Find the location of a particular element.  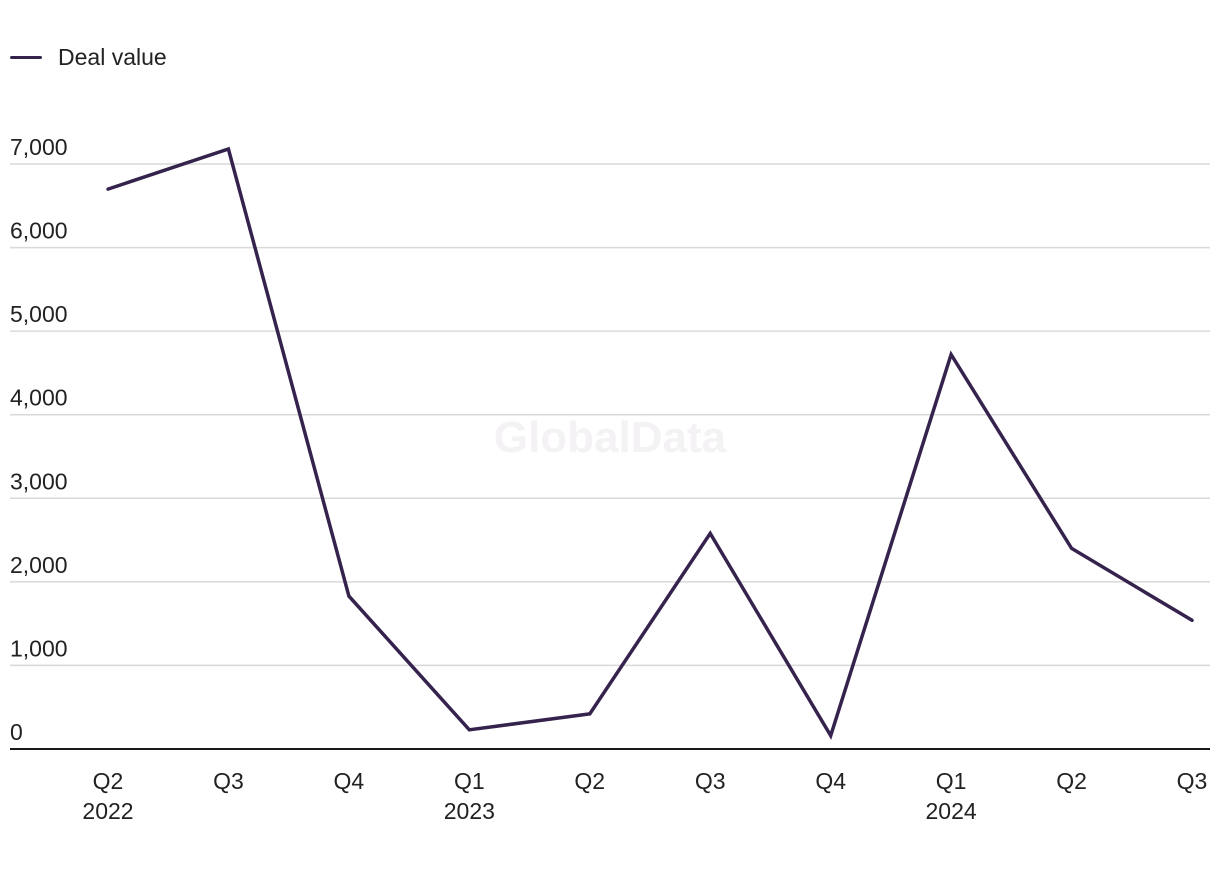

y-tick-label: 3,000 is located at coordinates (39, 481).